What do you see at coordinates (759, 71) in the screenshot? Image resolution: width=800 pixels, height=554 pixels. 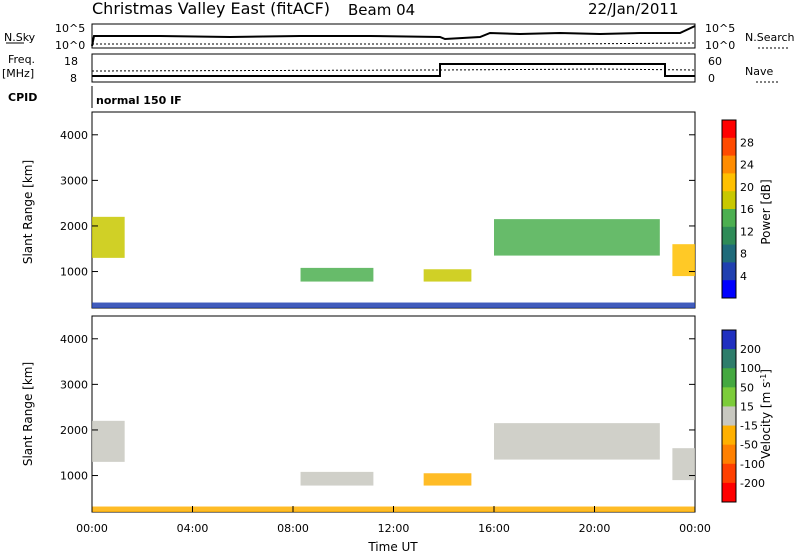 I see `nave-label: Nave` at bounding box center [759, 71].